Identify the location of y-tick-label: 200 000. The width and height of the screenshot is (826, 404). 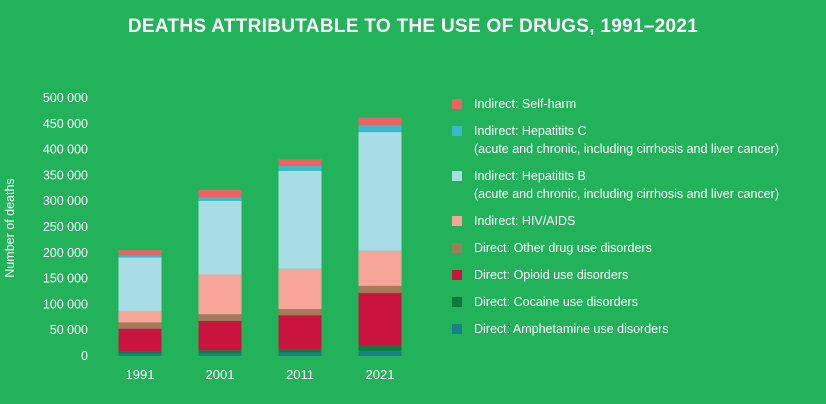
(65, 253).